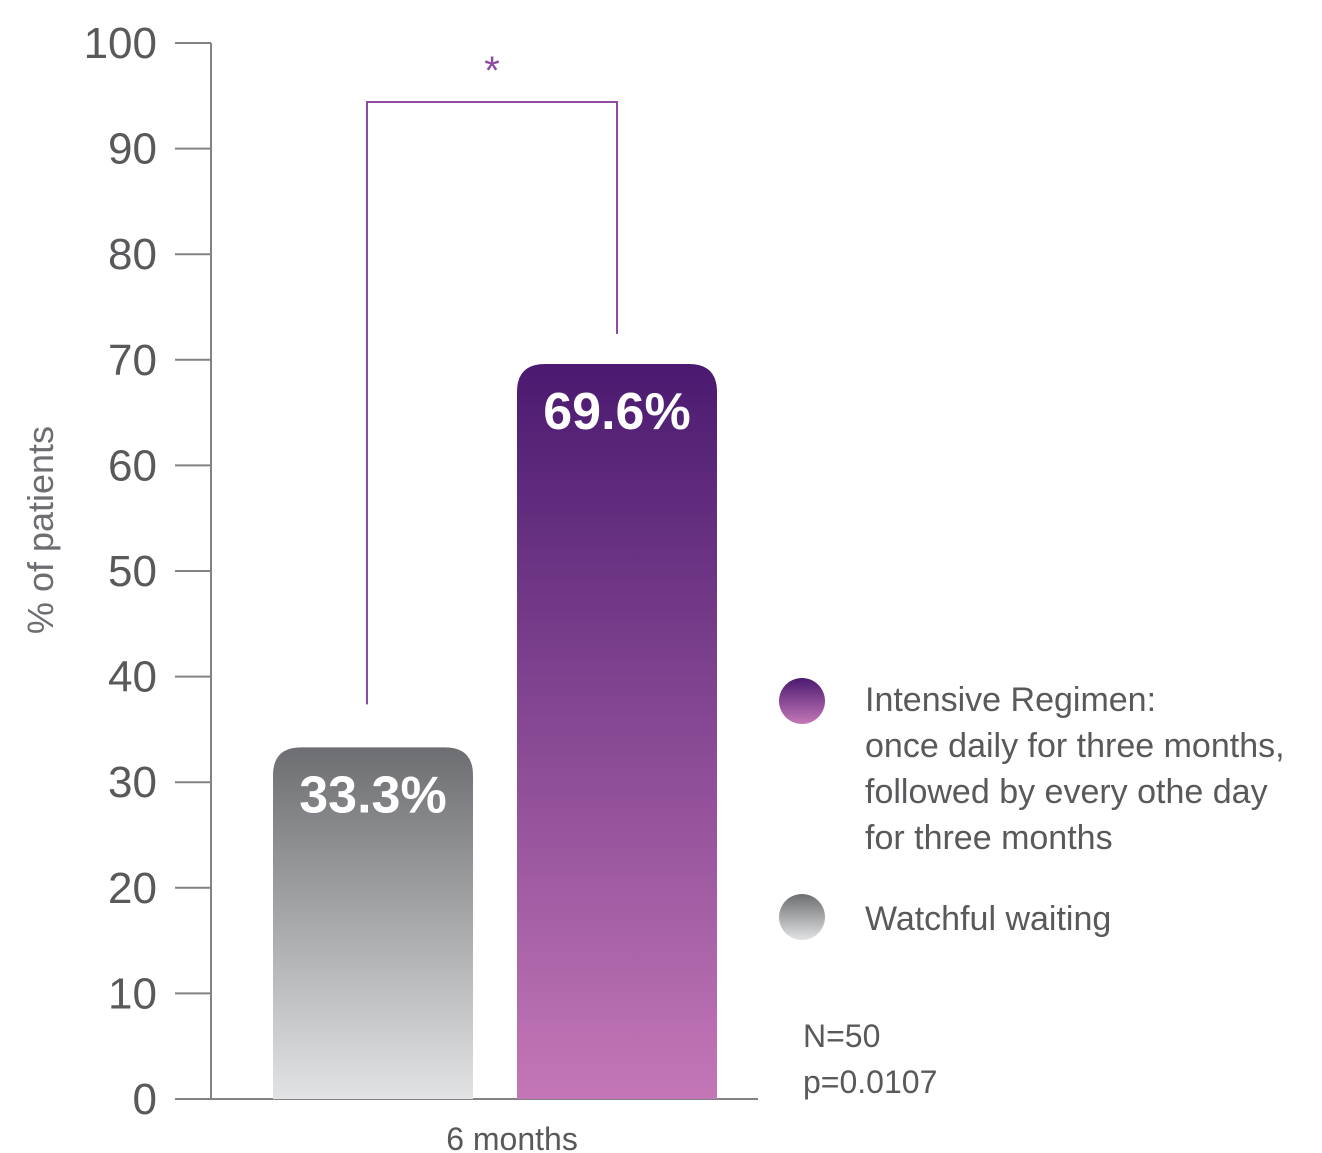 The height and width of the screenshot is (1153, 1322). I want to click on y-tick-label: 30, so click(132, 782).